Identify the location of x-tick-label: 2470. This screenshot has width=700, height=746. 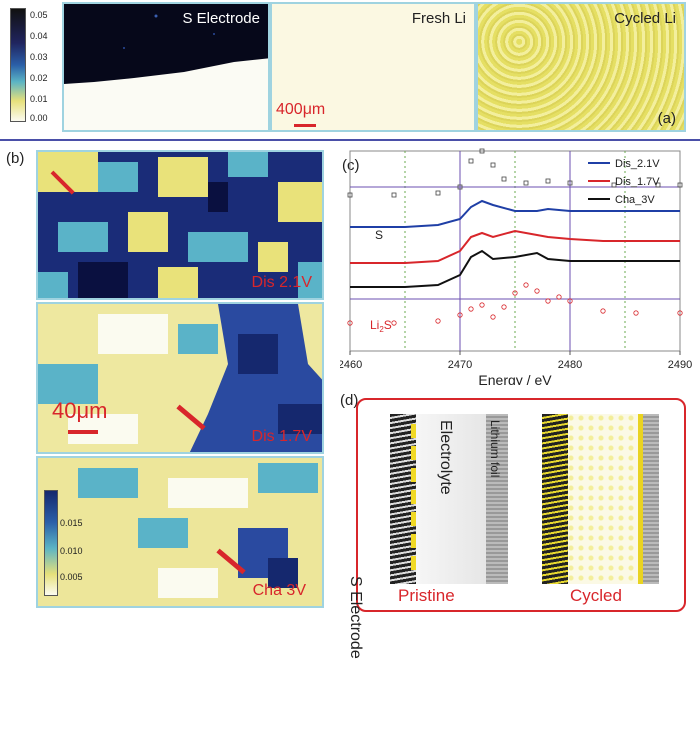
(460, 365).